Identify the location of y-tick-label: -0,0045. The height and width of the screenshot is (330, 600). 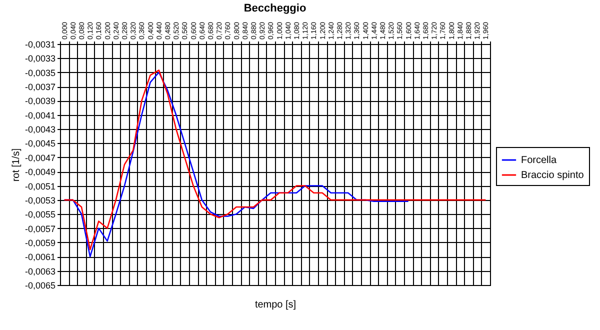
(40, 143).